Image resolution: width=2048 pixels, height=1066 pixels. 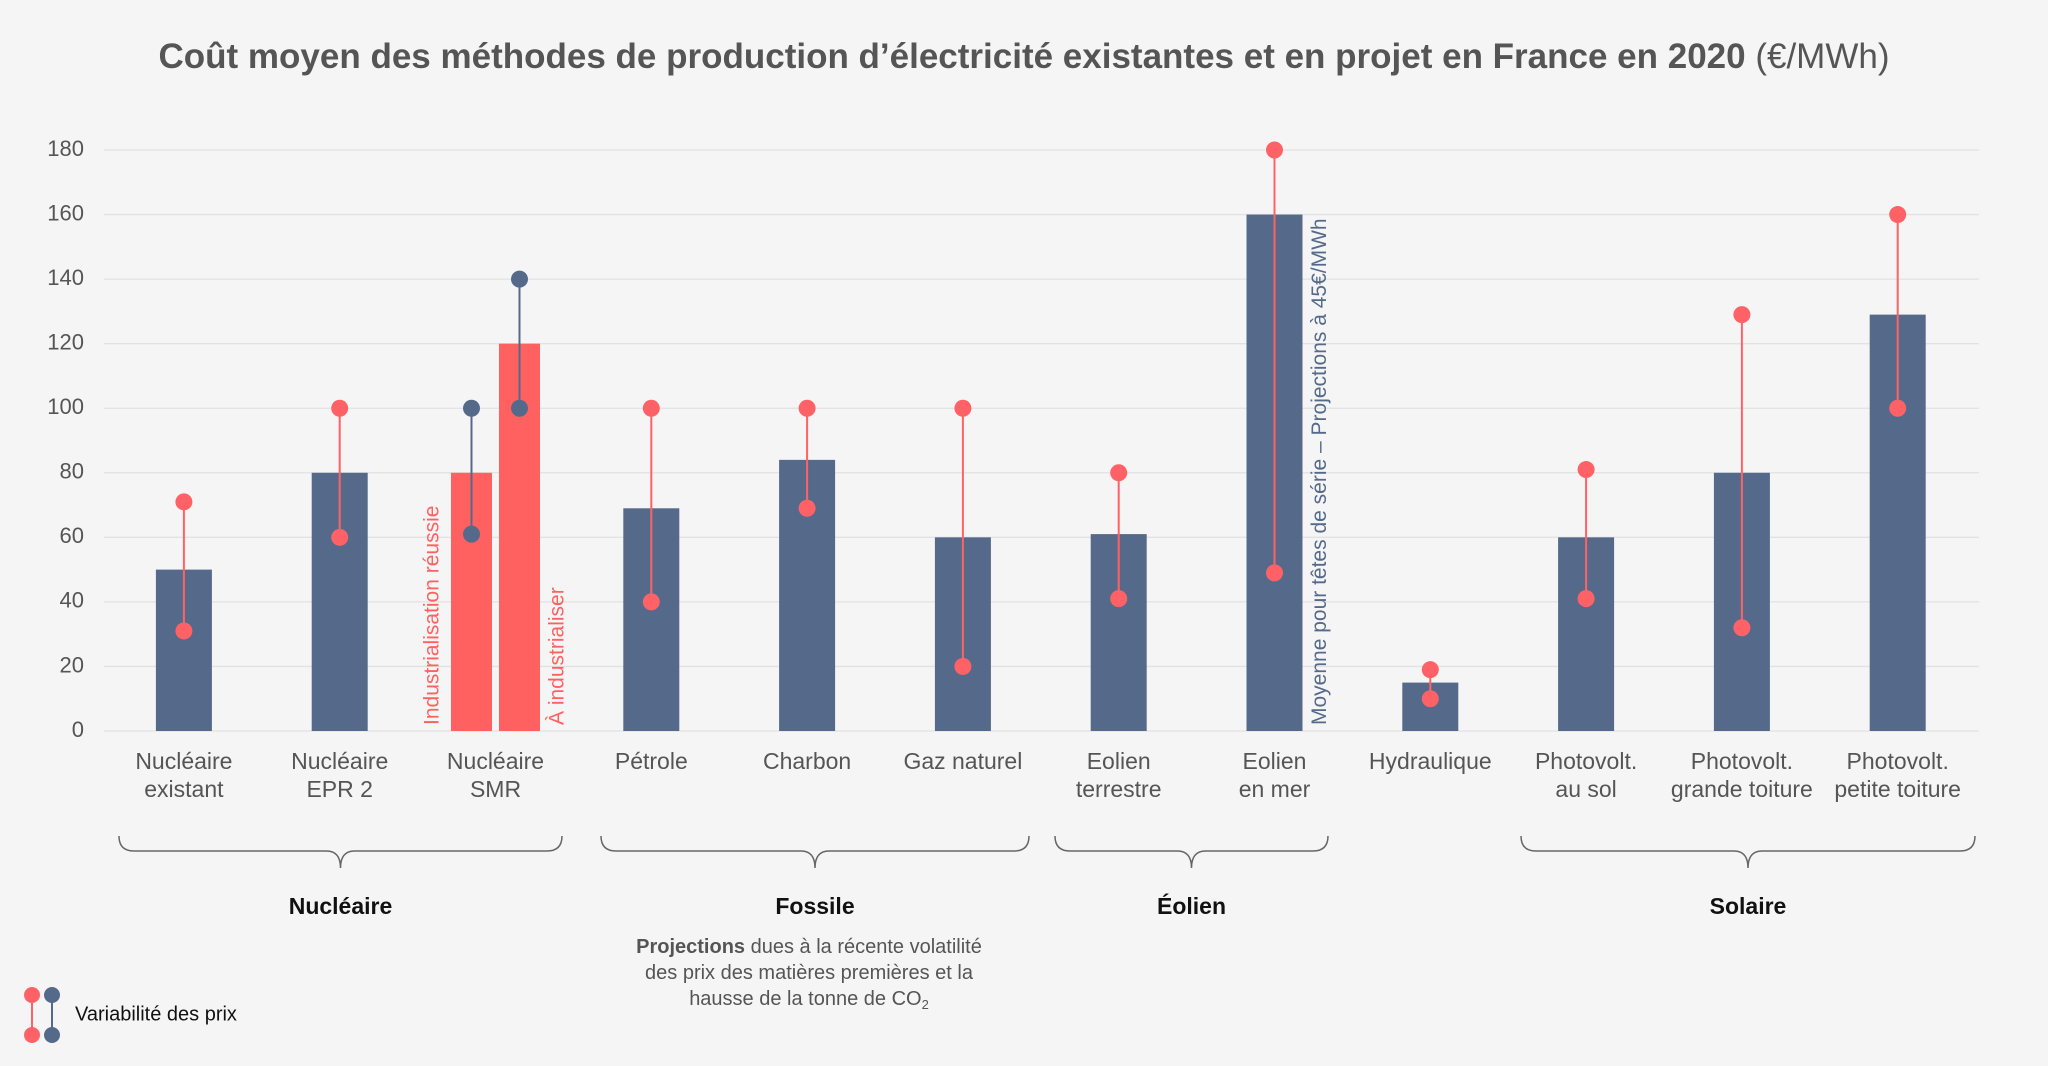 What do you see at coordinates (156, 1014) in the screenshot?
I see `legend-label: Variabilité des prix` at bounding box center [156, 1014].